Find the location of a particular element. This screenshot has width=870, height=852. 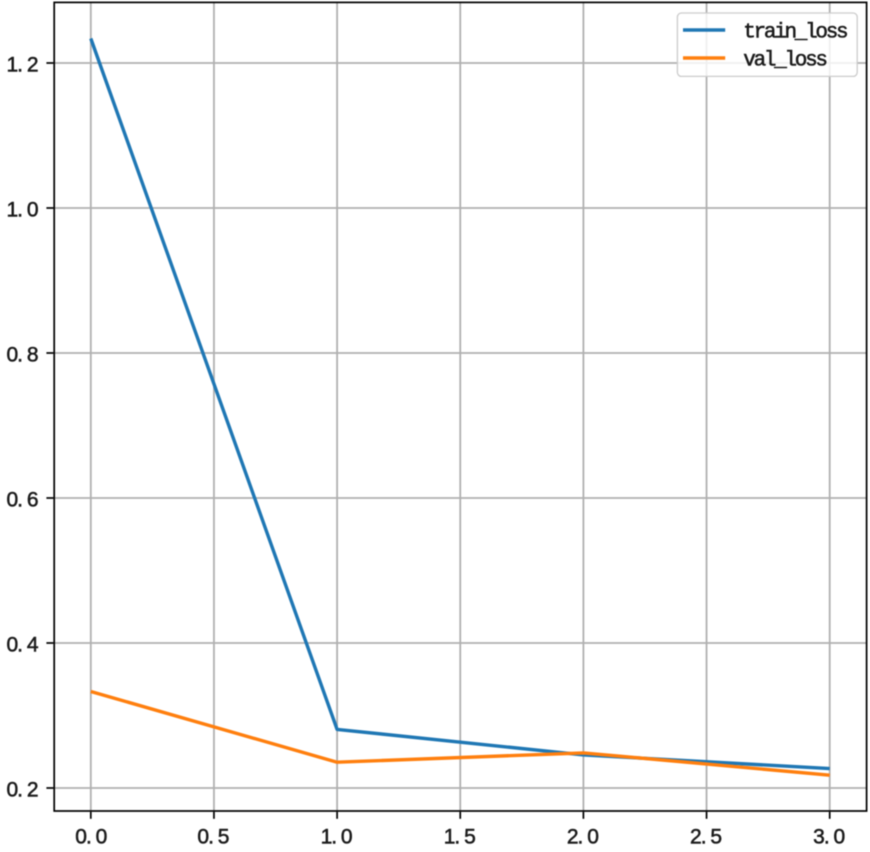

svg-text: 0. 0 is located at coordinates (90, 837).